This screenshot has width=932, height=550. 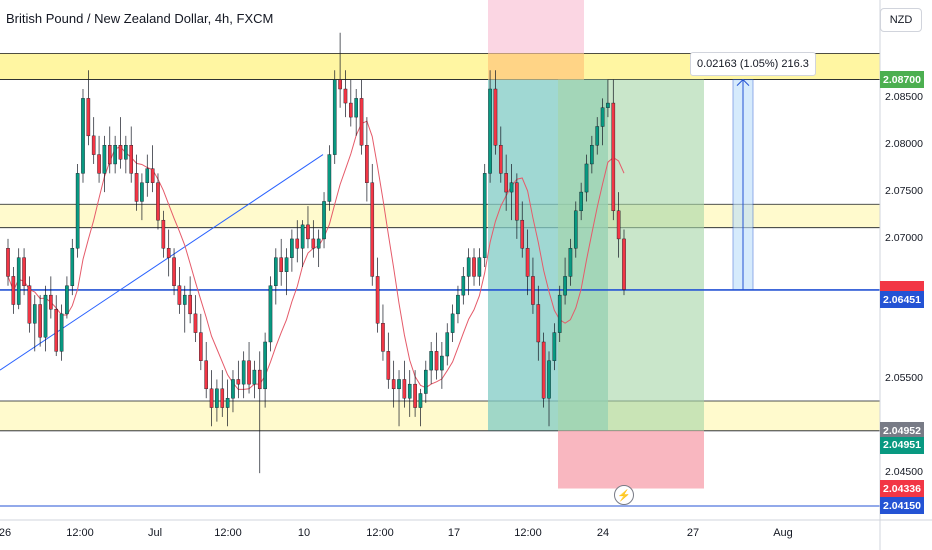 I want to click on price-label: 2.08700, so click(x=902, y=80).